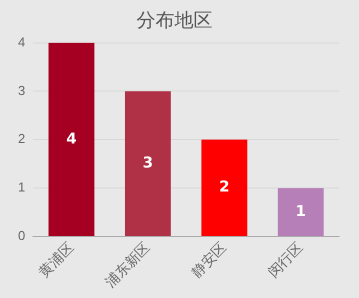  Describe the element at coordinates (209, 259) in the screenshot. I see `x-tick-label: 静安区` at that location.